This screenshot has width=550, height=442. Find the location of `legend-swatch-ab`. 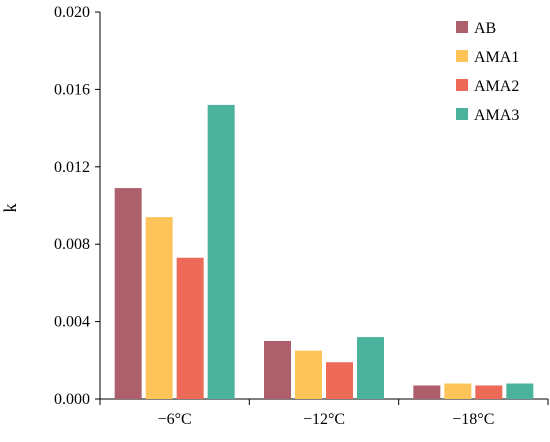

legend-swatch-ab is located at coordinates (462, 27).